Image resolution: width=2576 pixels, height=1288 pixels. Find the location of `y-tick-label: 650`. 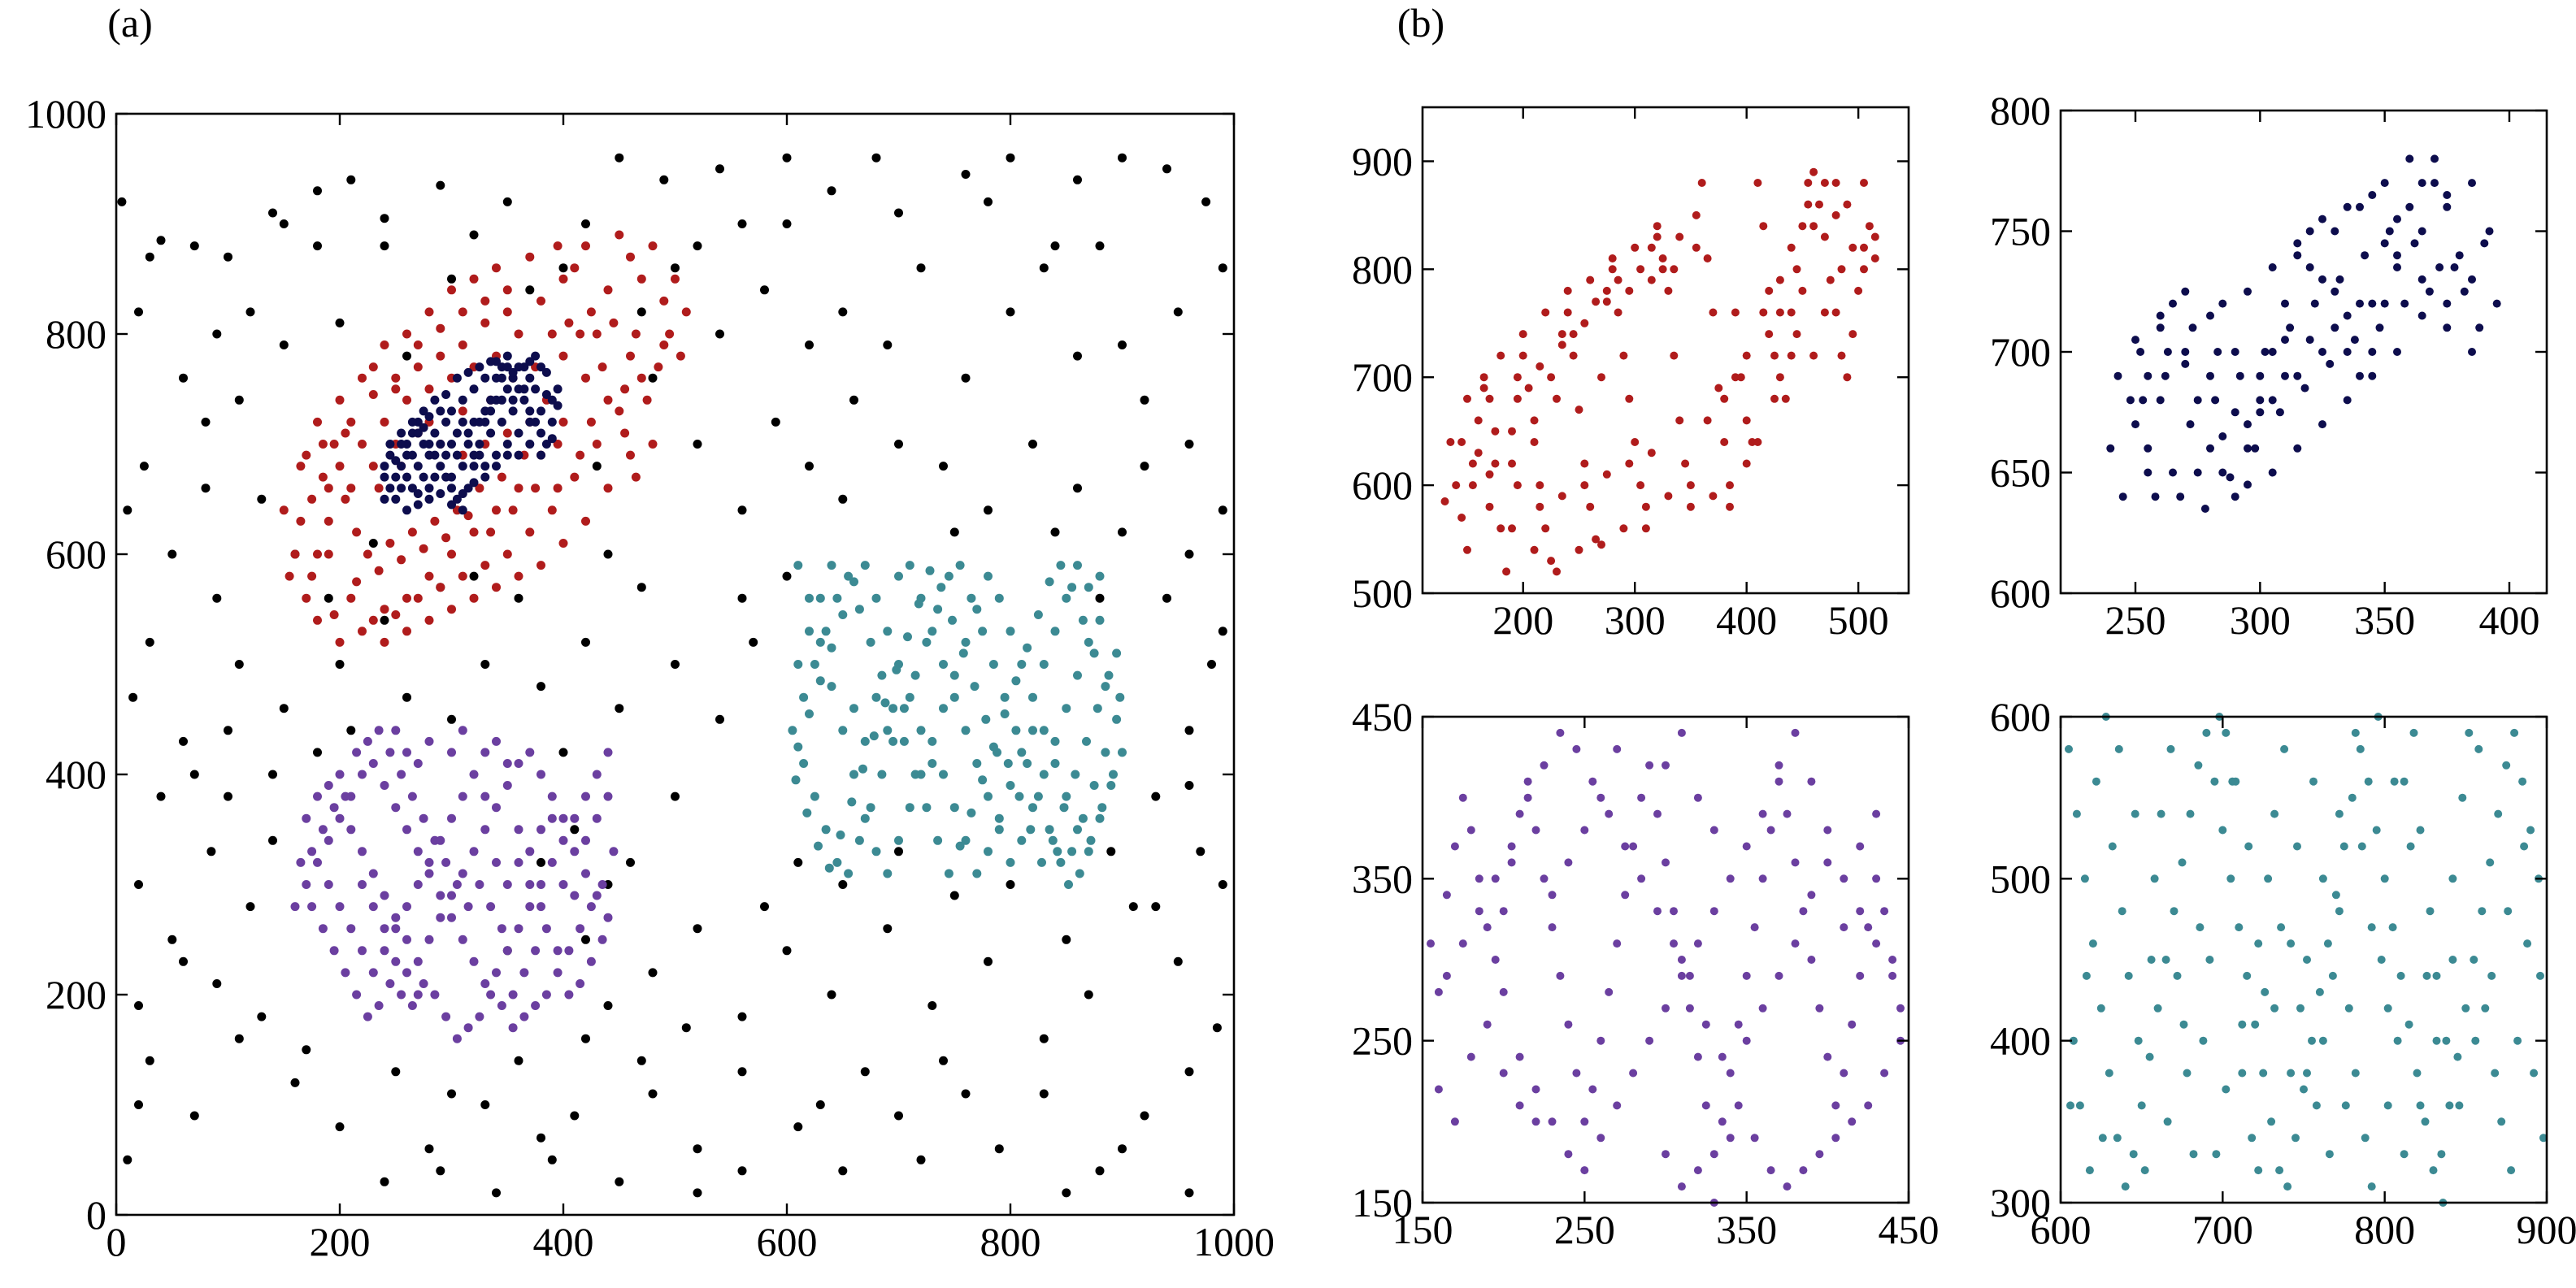

y-tick-label: 650 is located at coordinates (2020, 473).